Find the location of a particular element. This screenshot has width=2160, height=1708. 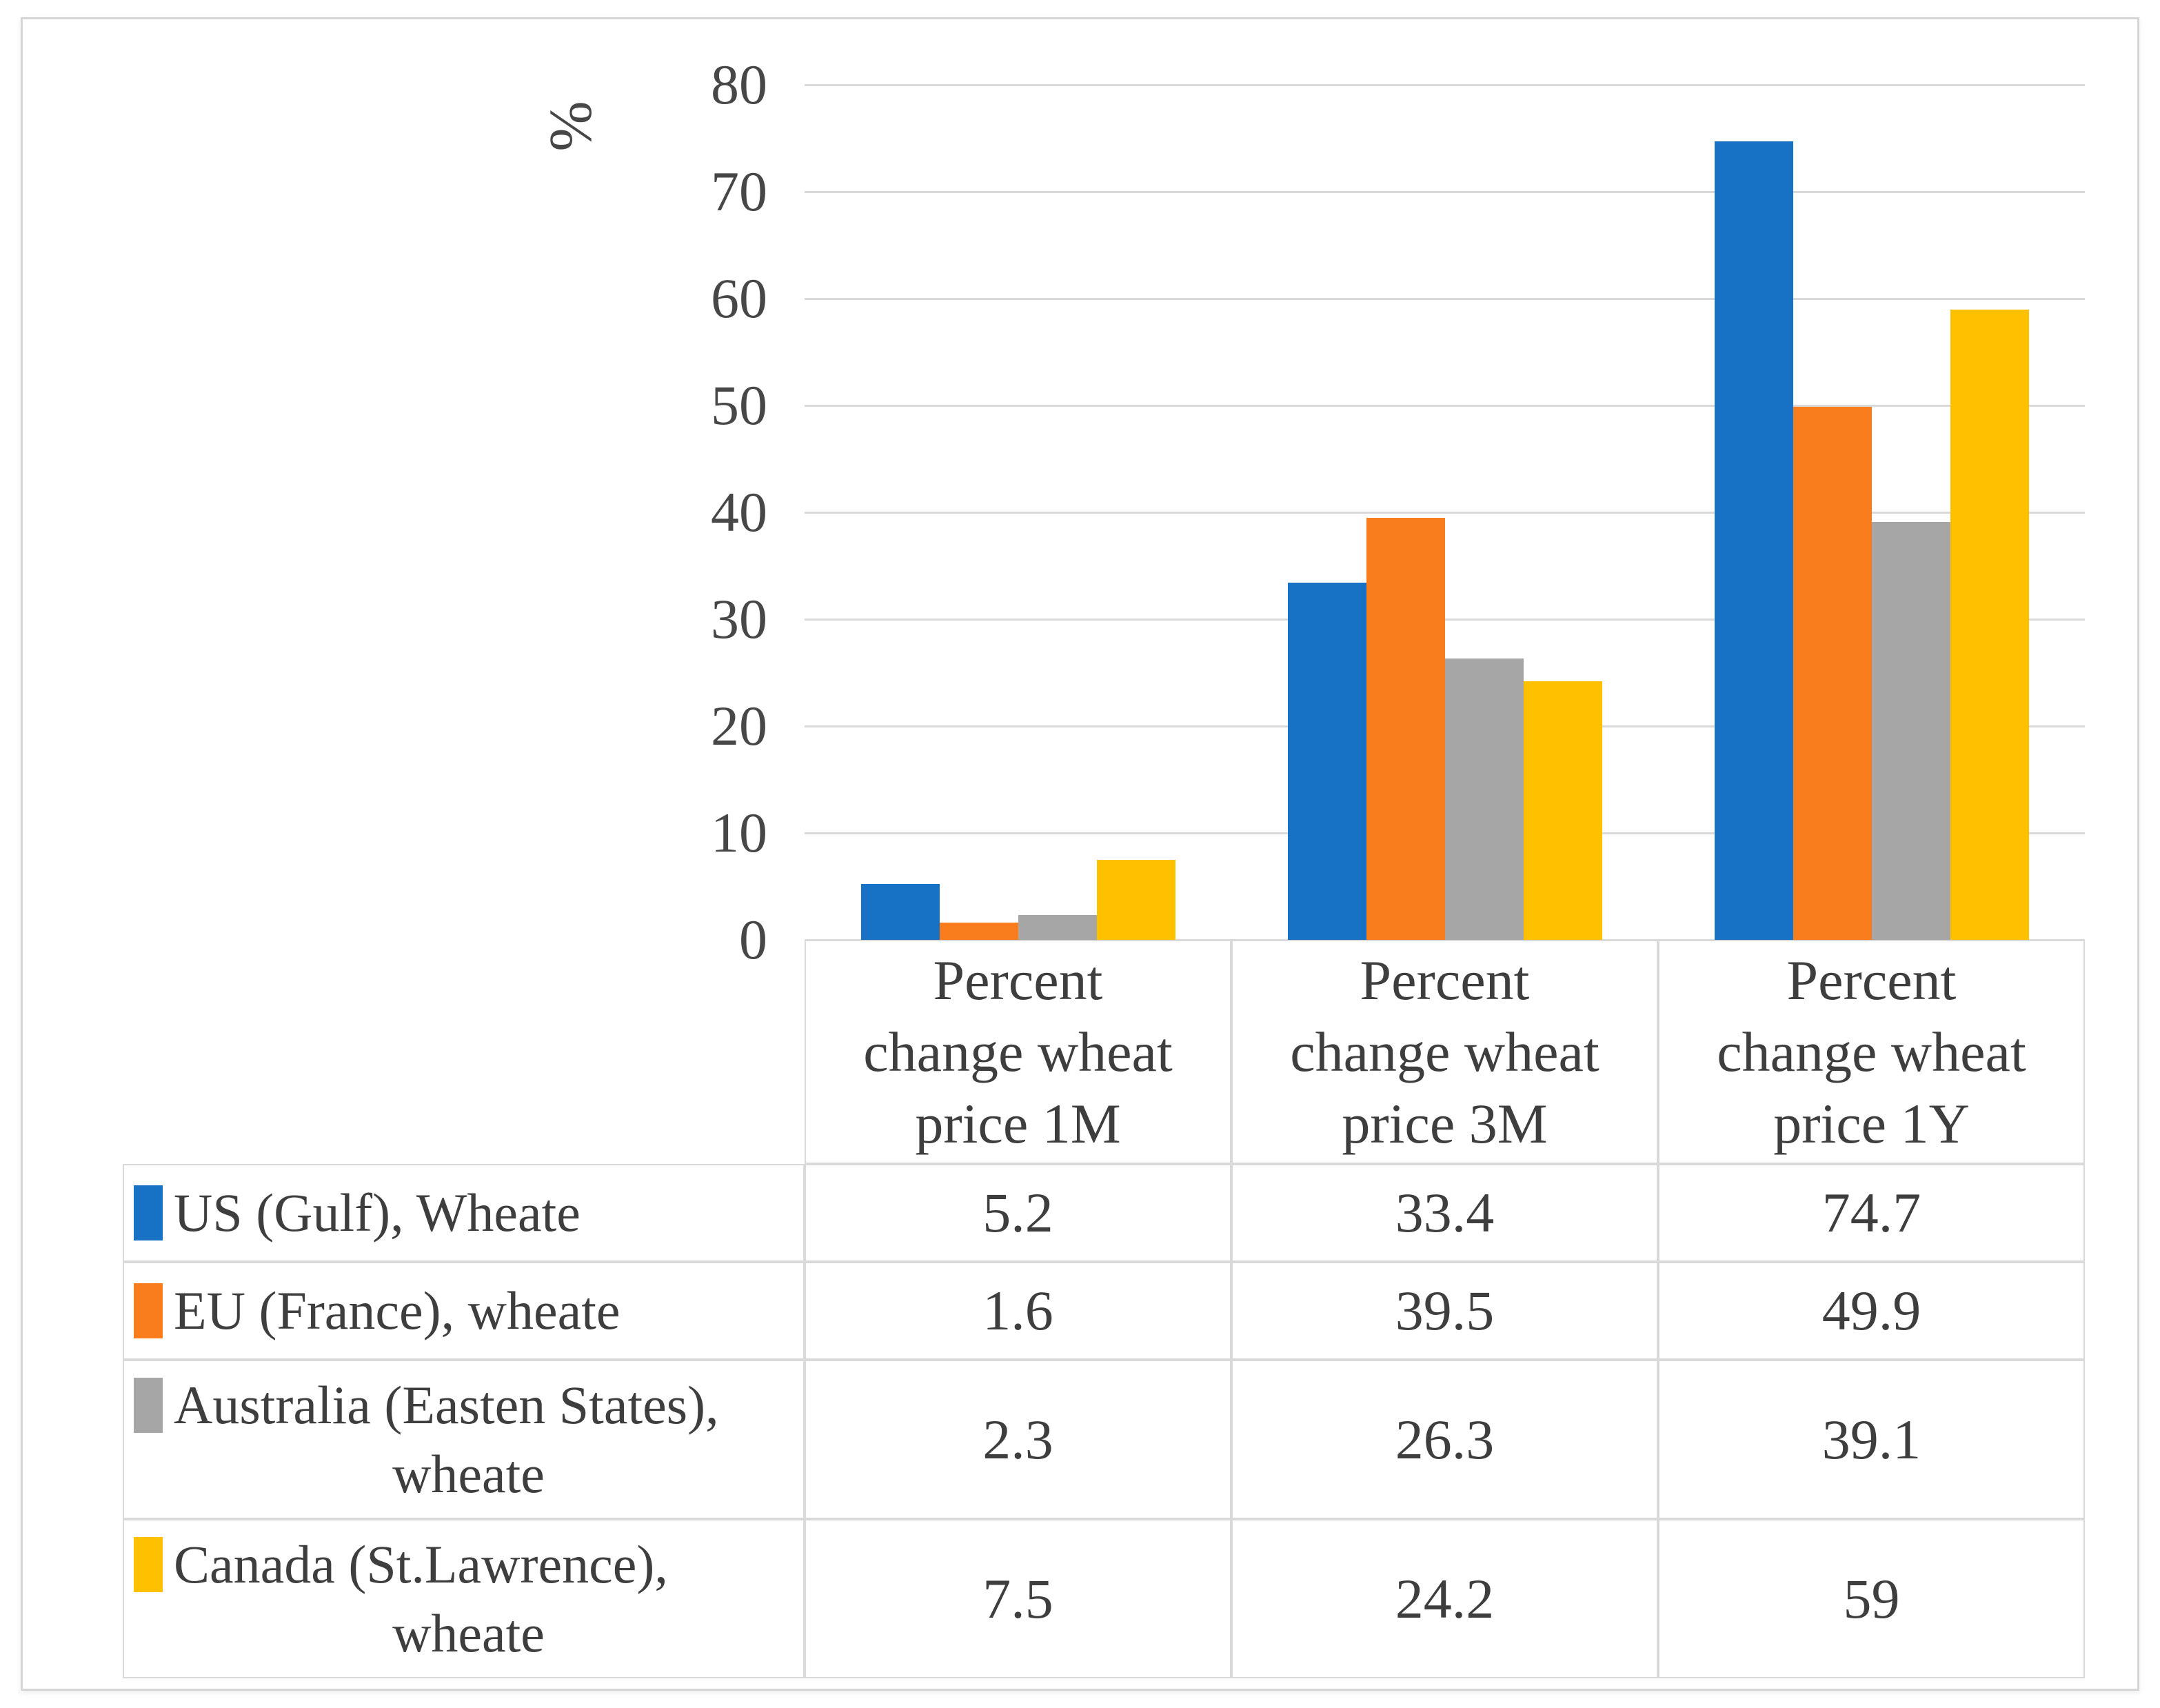

table-value: 39.1 is located at coordinates (1872, 1439).